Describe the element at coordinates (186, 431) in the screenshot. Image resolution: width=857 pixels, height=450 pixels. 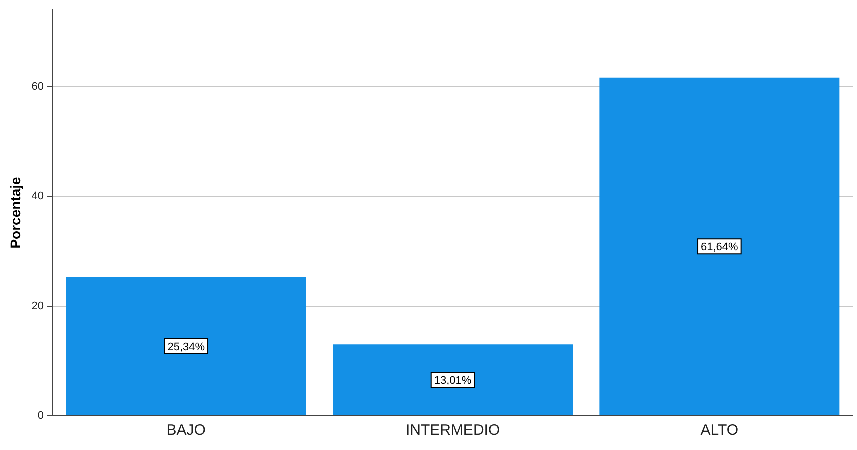
I see `x-tick-label: BAJO` at that location.